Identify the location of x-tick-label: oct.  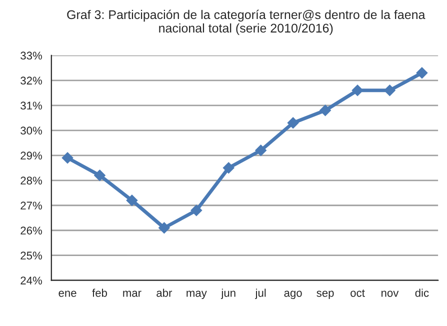
(357, 293).